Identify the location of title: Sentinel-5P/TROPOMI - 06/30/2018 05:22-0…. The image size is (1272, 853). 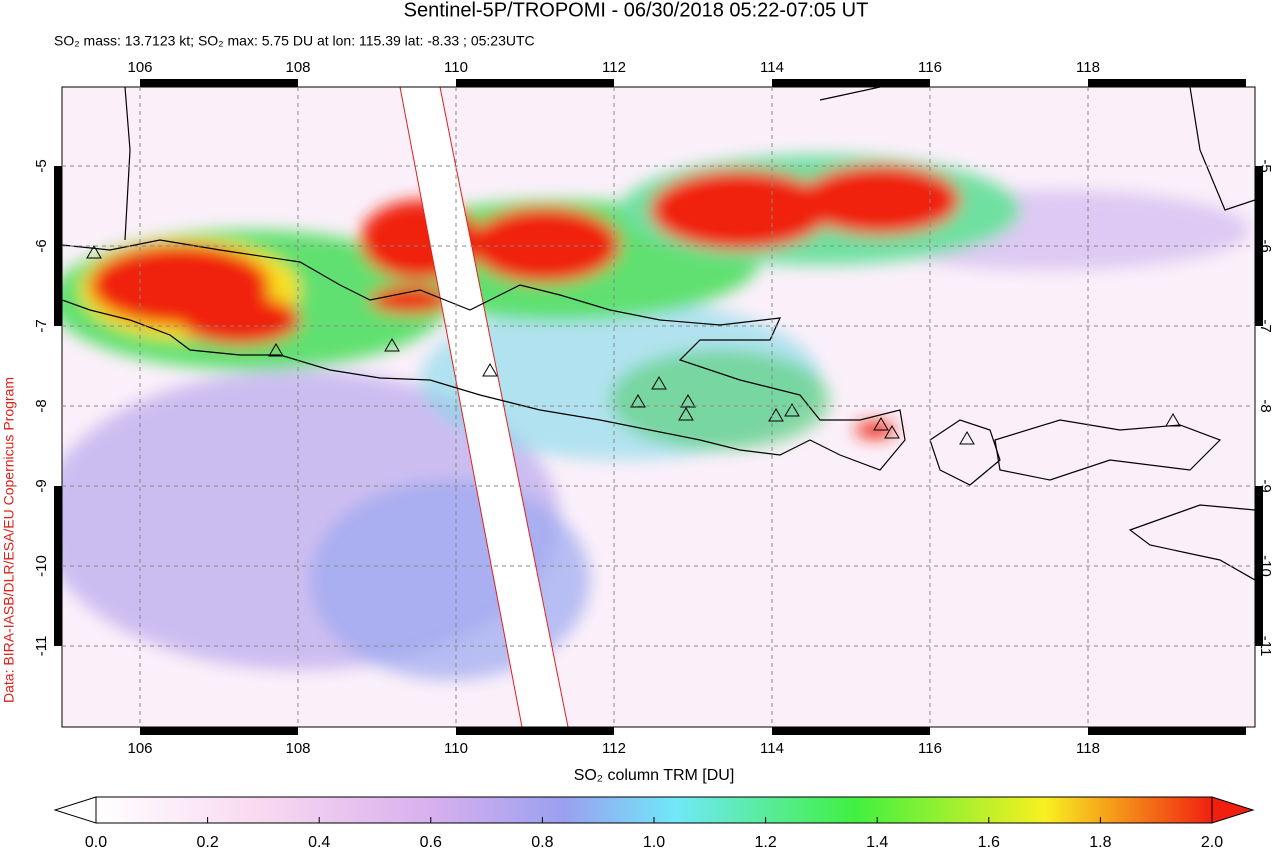
(636, 10).